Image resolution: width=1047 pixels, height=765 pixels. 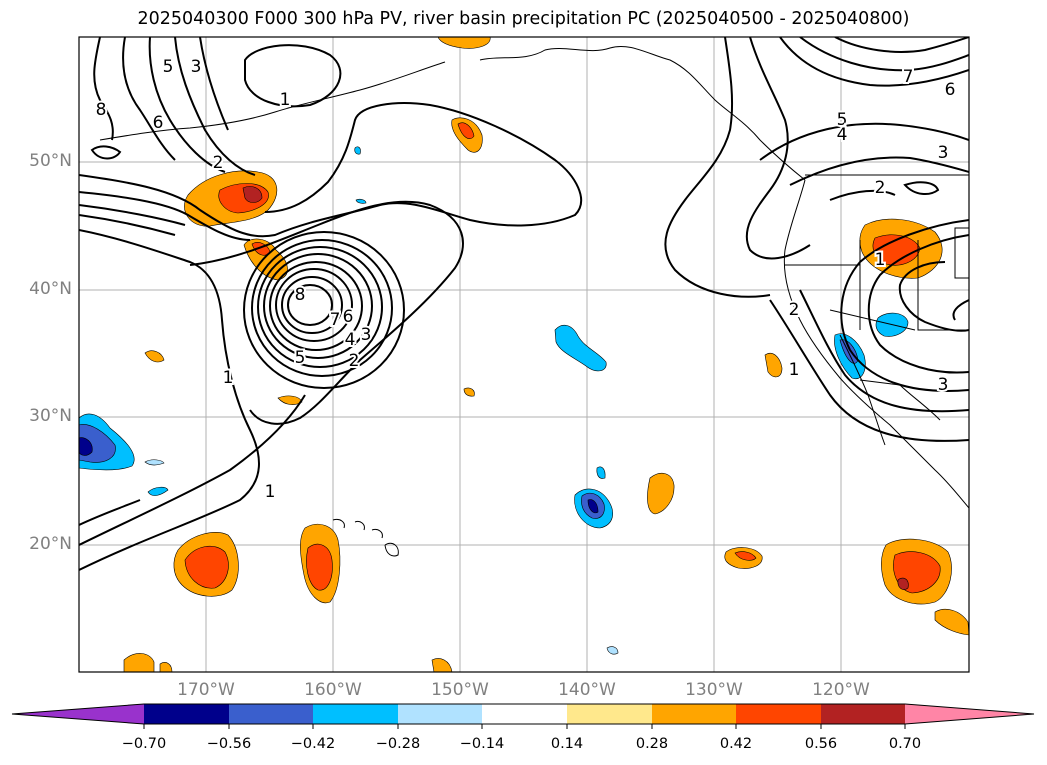 I want to click on colorbar-ticks, so click(x=524, y=726).